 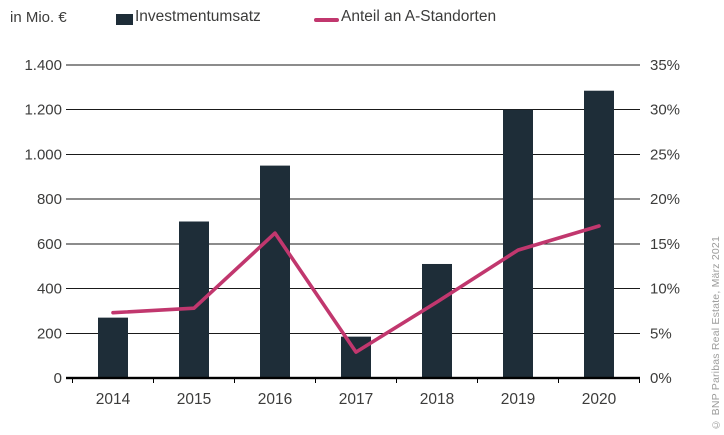 I want to click on x-axis-line, so click(x=353, y=378).